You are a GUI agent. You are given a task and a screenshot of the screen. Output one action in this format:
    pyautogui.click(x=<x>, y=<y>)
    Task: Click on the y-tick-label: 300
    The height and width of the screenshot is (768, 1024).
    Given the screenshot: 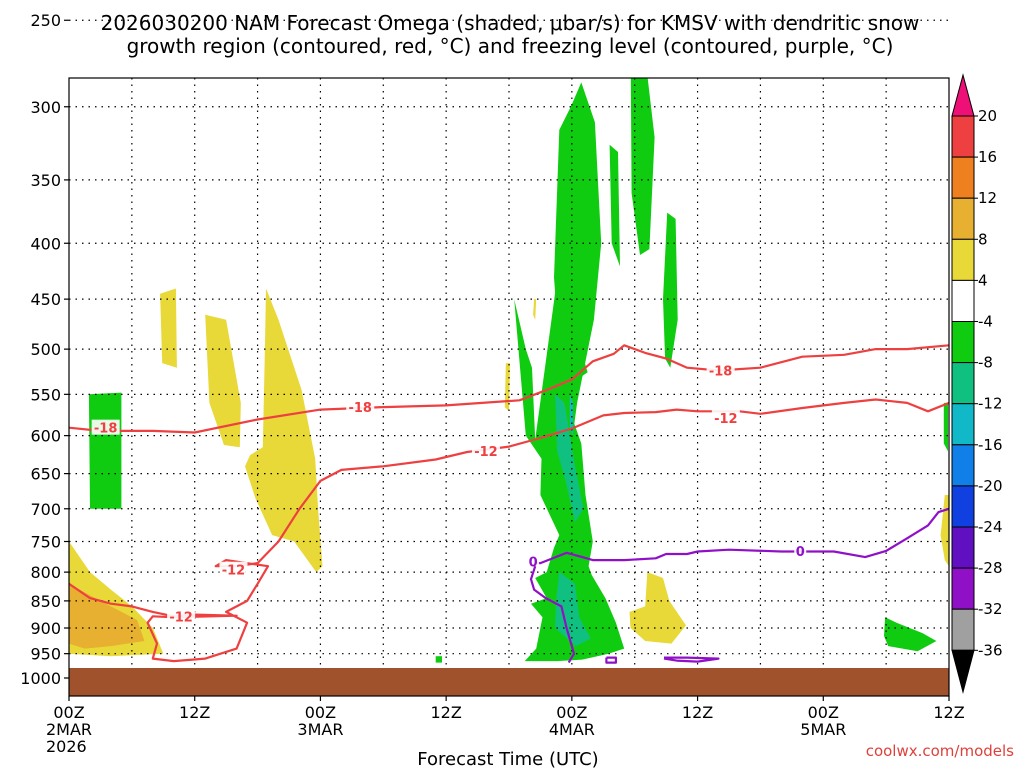 What is the action you would take?
    pyautogui.click(x=45, y=107)
    